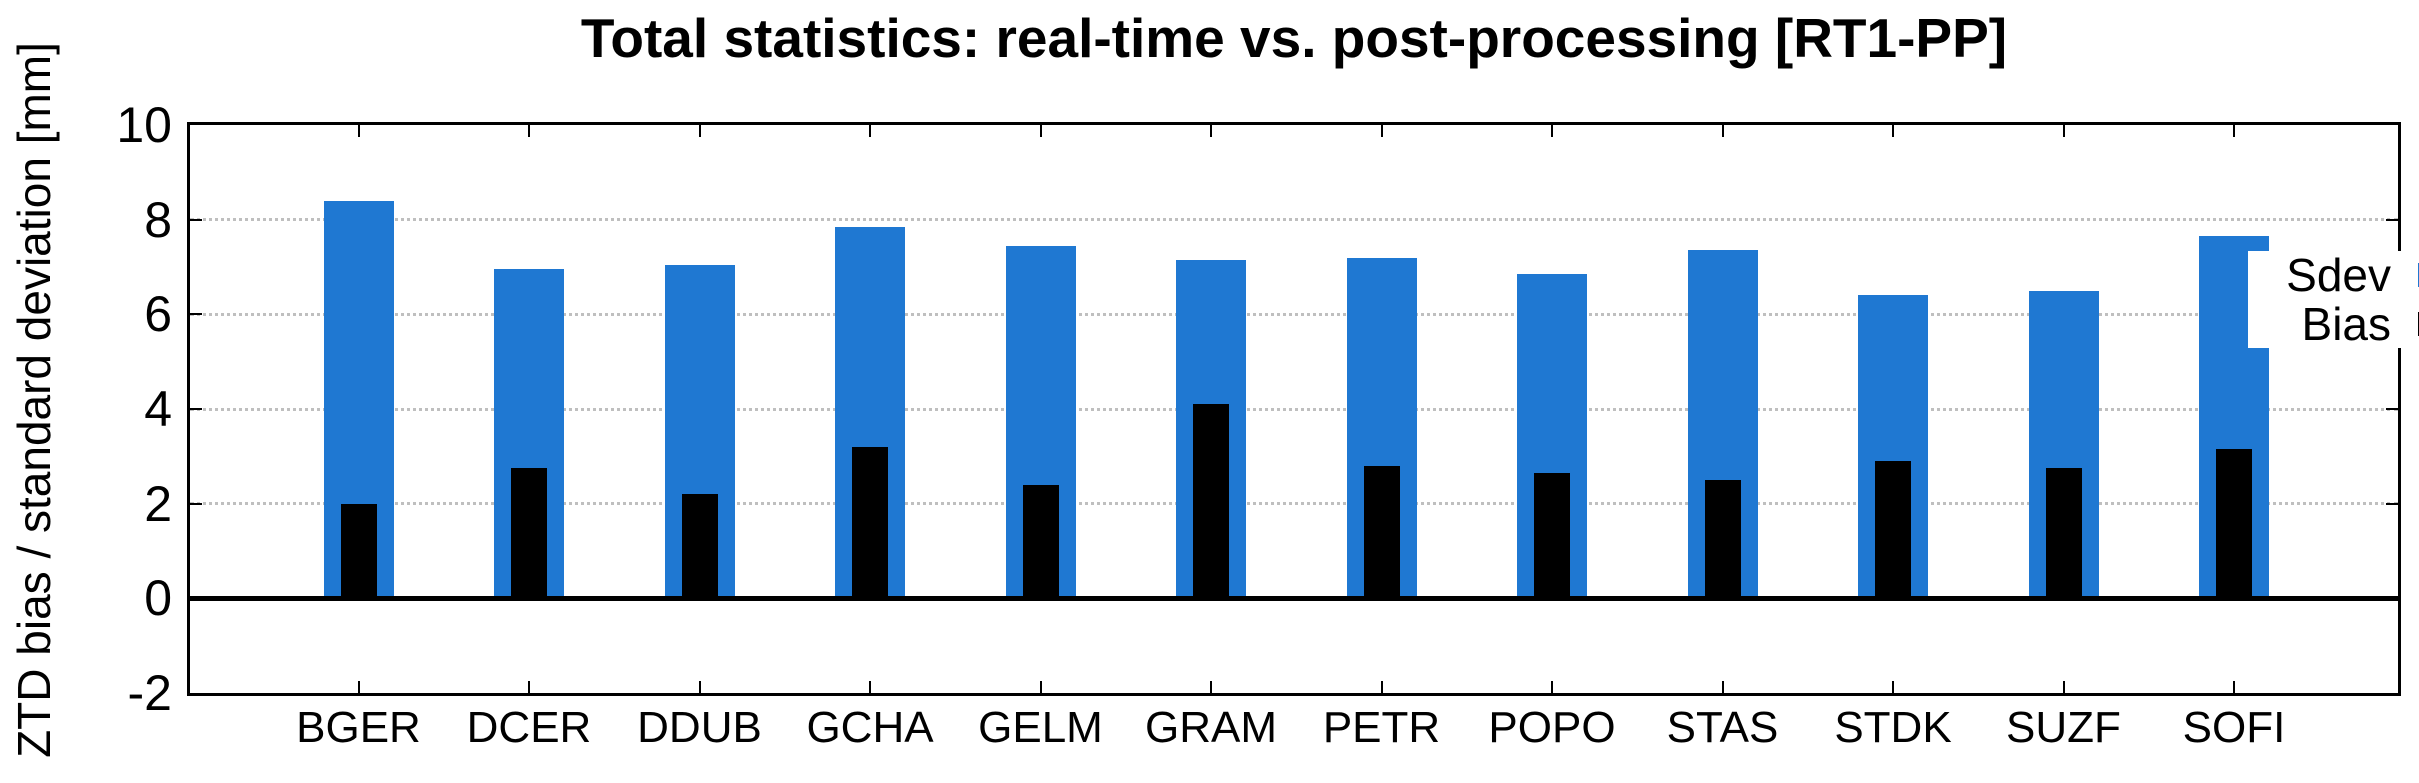 The width and height of the screenshot is (2419, 783). I want to click on bar-bias-SUZF, so click(2063, 533).